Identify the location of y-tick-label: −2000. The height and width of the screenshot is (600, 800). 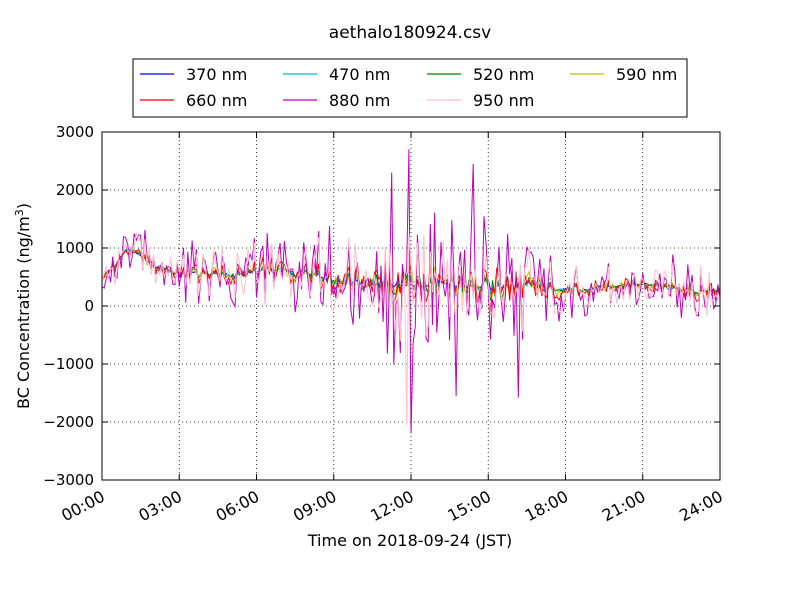
(68, 422).